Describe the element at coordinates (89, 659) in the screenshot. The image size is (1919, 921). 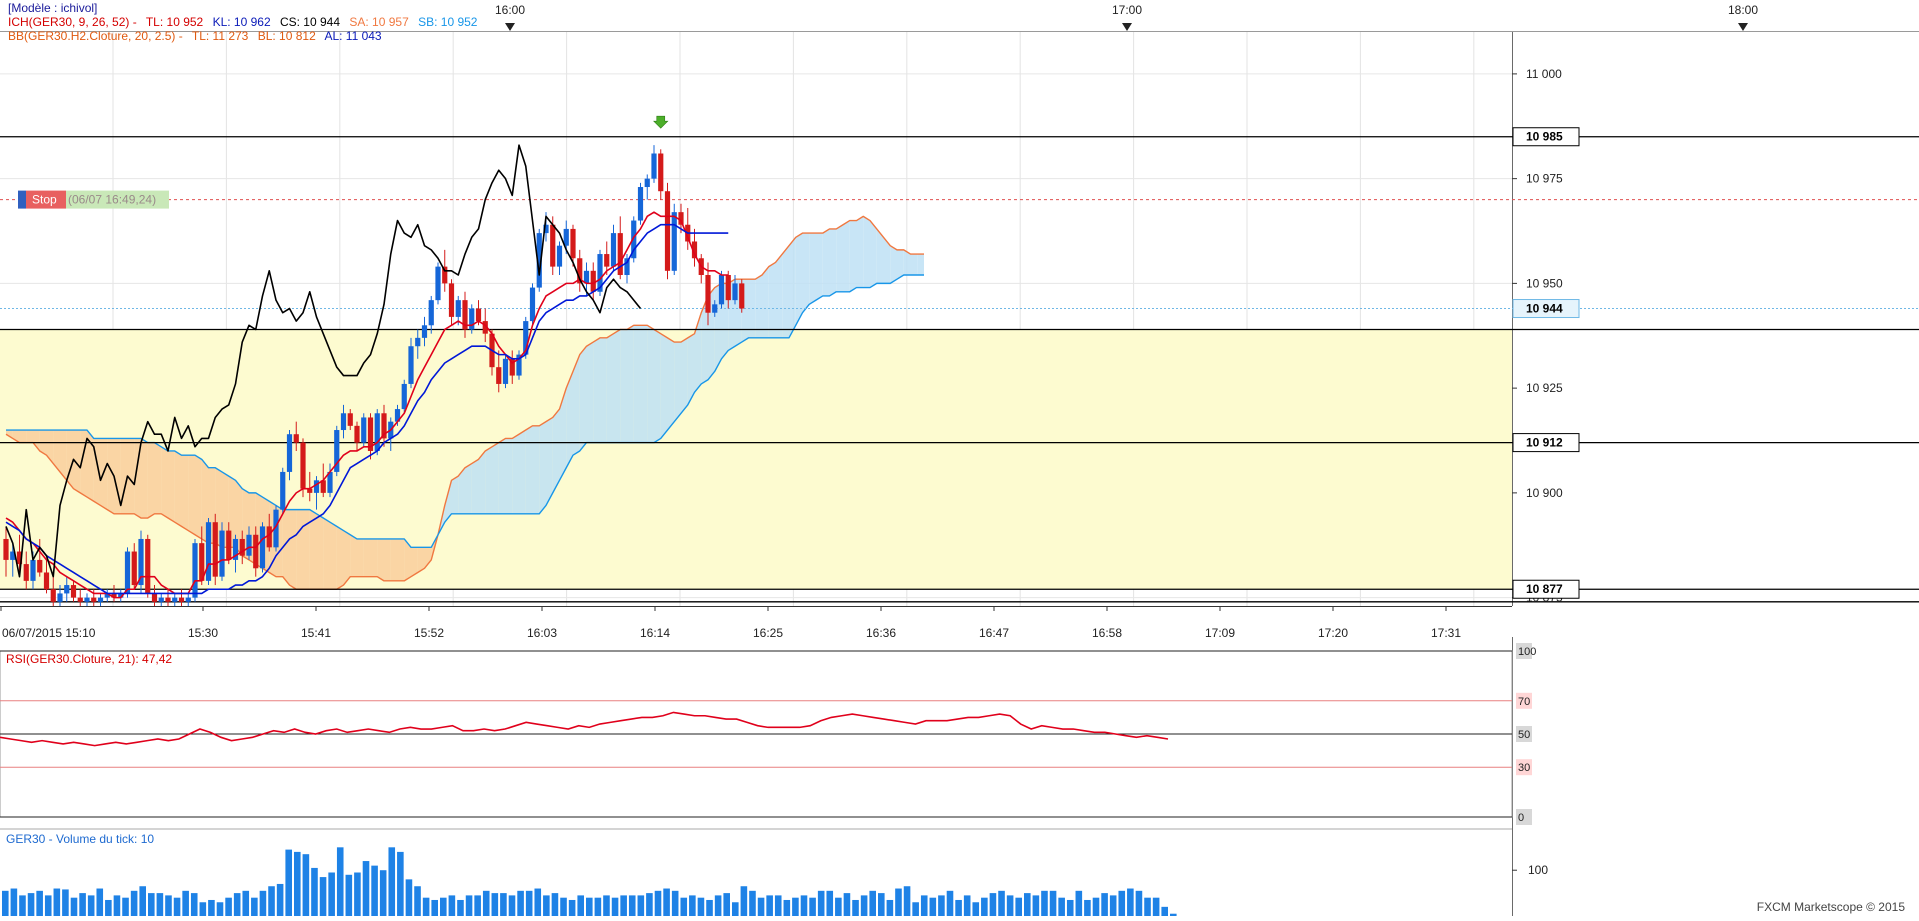
I see `rsi-label: RSI(GER30.Cloture, 21): 47,42` at that location.